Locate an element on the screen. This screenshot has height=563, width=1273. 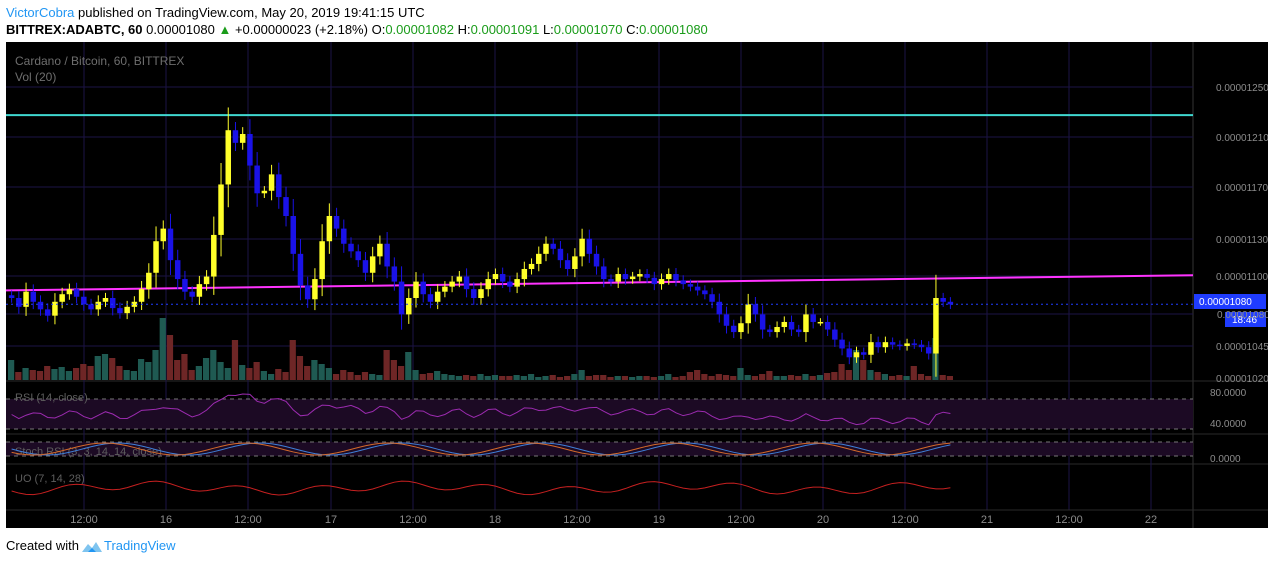
obscured-price-label: 0.00001080 is located at coordinates (1242, 315).